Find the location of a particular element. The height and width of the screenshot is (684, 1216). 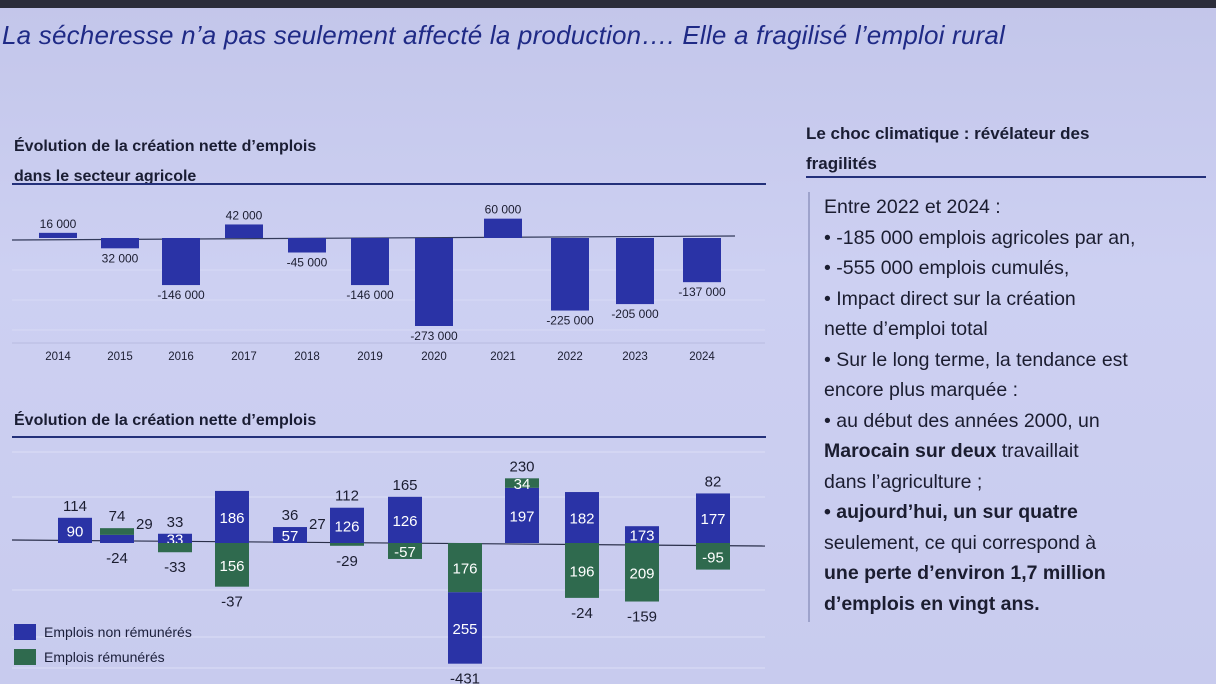

panel-text: nette d’emploi total is located at coordinates (906, 329).